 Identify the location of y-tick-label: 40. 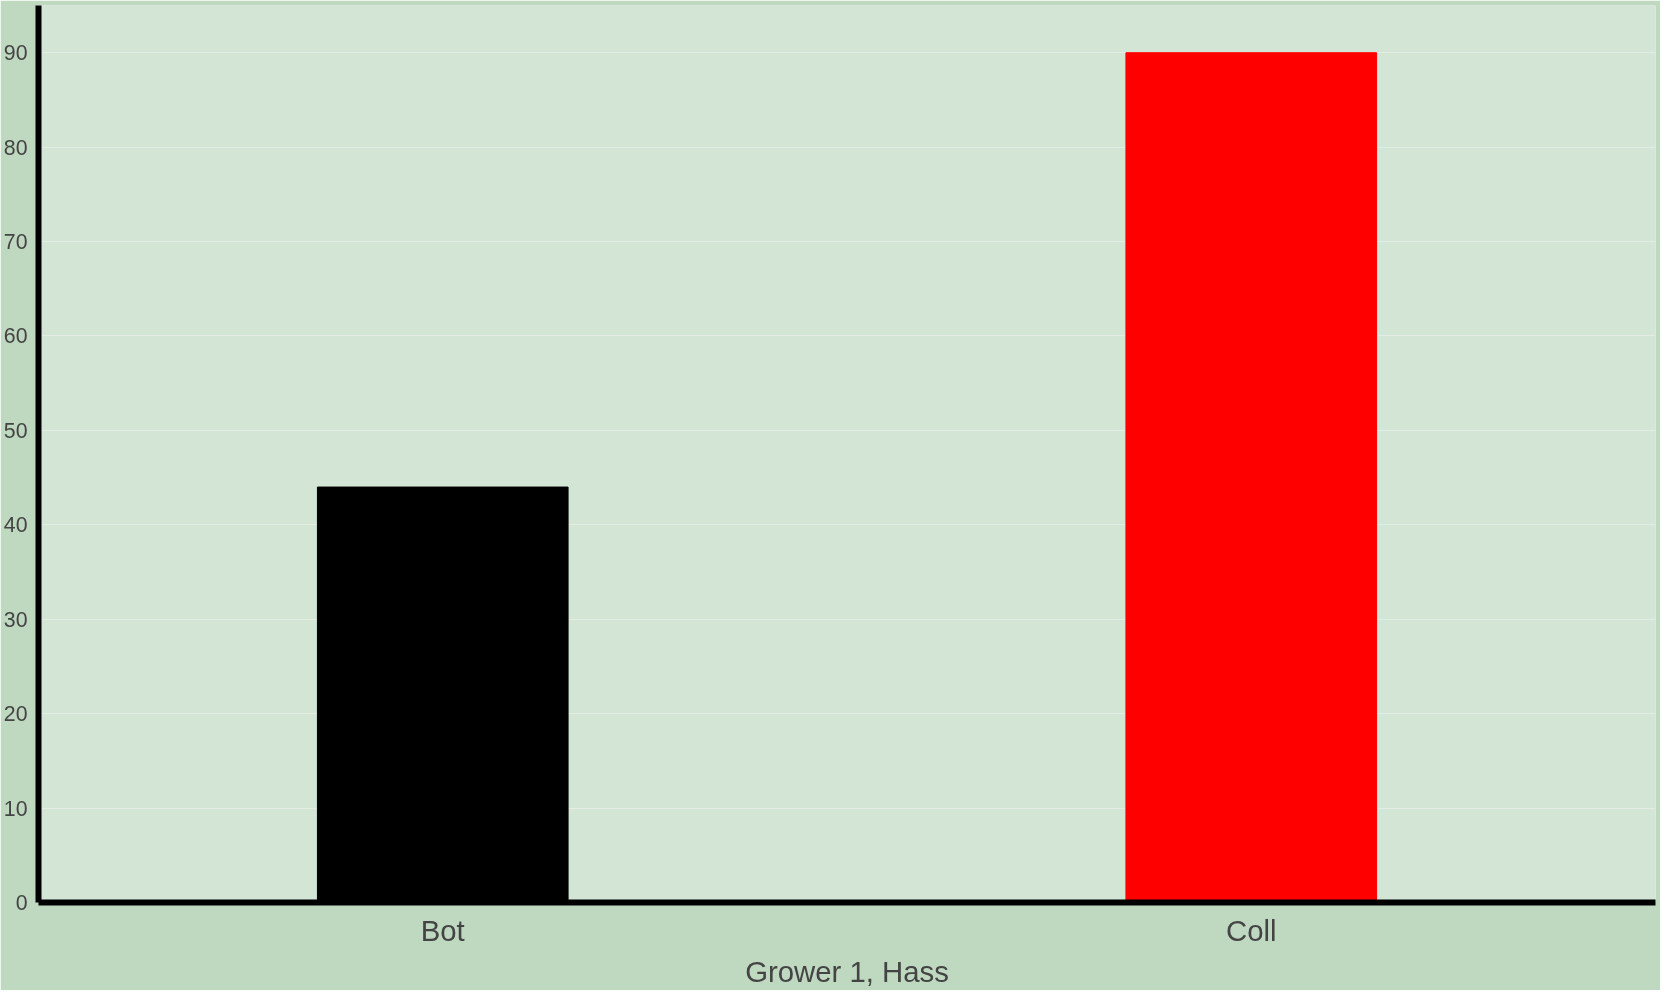
(15, 525).